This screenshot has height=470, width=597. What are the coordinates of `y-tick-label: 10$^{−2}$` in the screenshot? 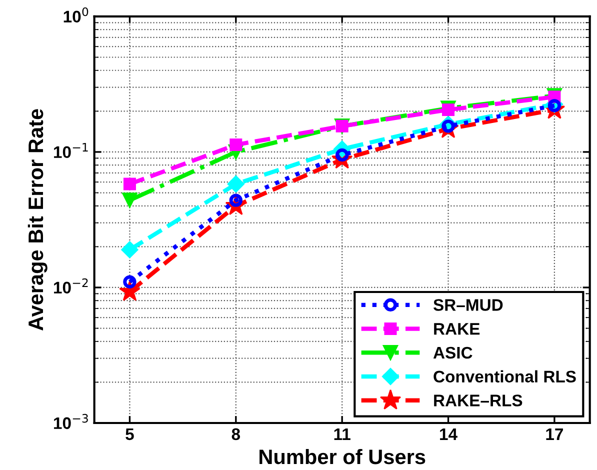 It's located at (71, 286).